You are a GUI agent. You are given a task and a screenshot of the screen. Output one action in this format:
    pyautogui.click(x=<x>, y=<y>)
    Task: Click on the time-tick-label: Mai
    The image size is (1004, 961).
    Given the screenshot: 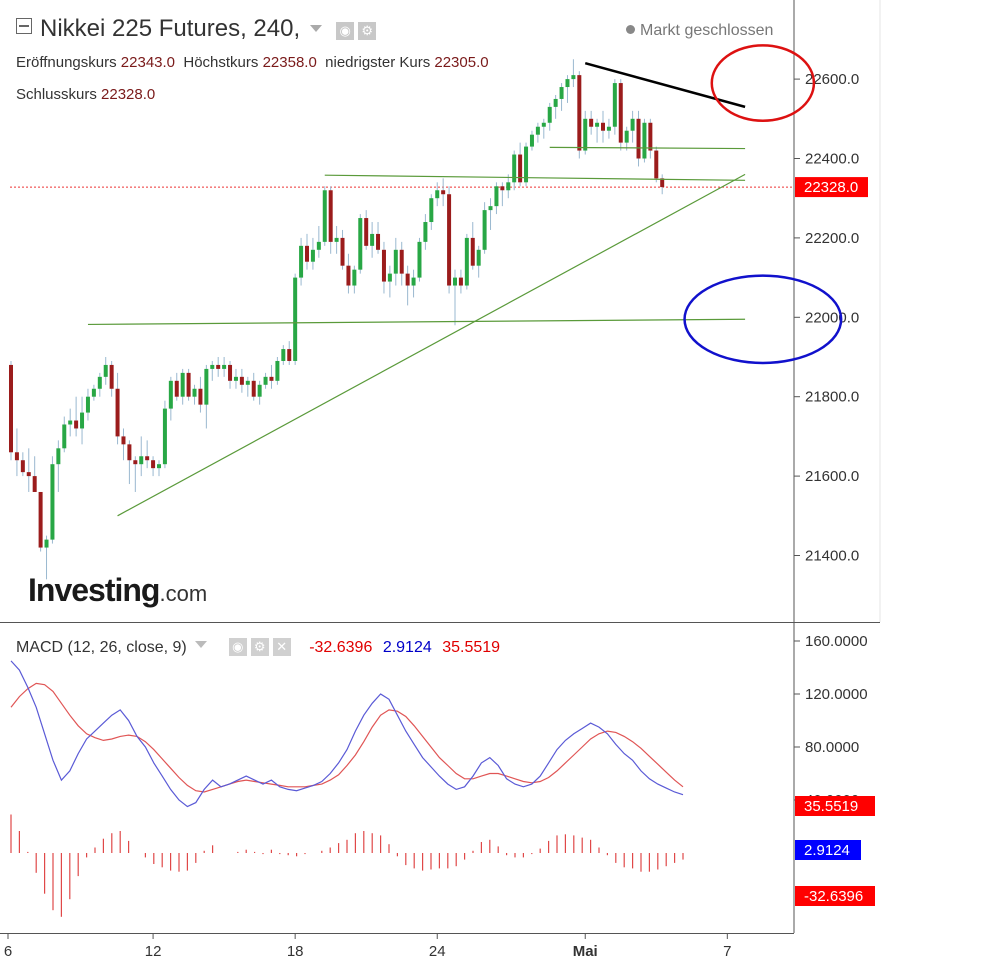 What is the action you would take?
    pyautogui.click(x=585, y=951)
    